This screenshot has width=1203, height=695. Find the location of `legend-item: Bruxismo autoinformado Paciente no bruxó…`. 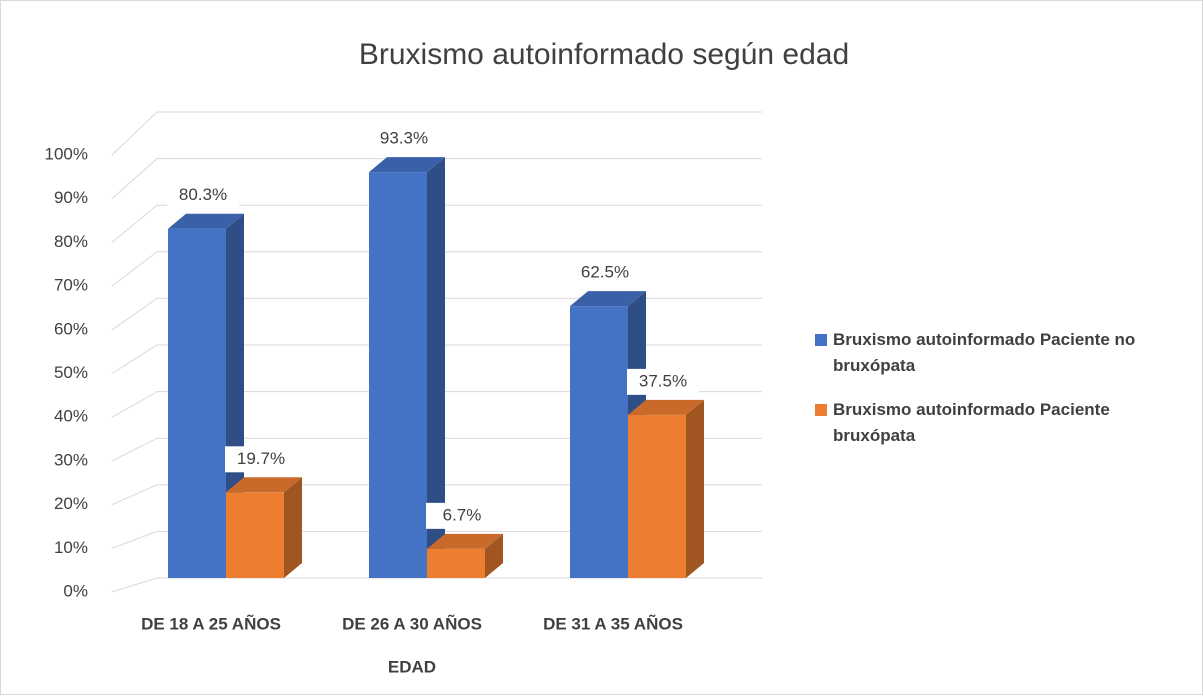

legend-item: Bruxismo autoinformado Paciente no bruxó… is located at coordinates (1000, 353).